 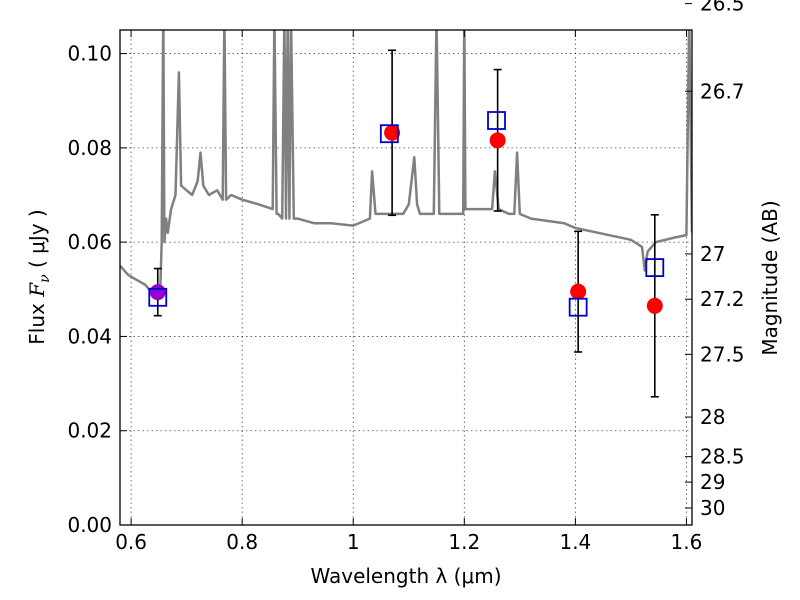 I want to click on y-axis-label-subscript: ν, so click(x=45, y=278).